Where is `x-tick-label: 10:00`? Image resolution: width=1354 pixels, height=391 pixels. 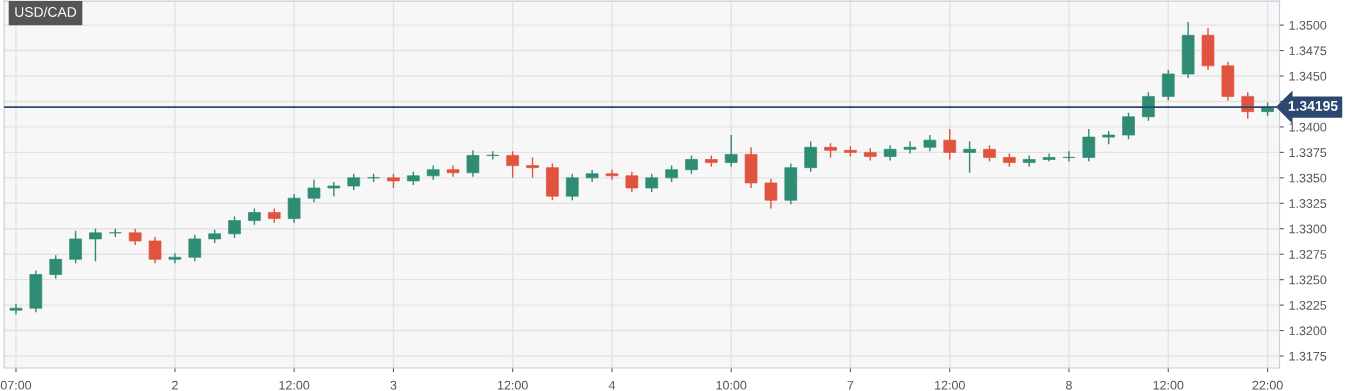
x-tick-label: 10:00 is located at coordinates (731, 385).